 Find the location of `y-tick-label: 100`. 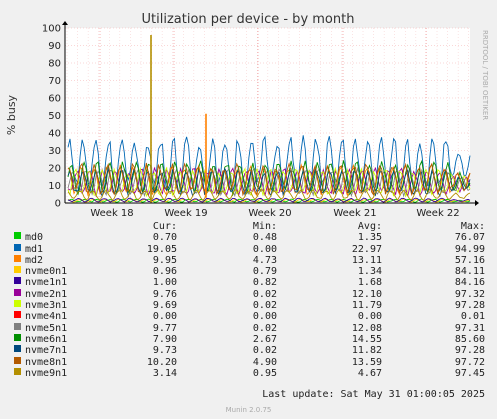

y-tick-label: 100 is located at coordinates (51, 29).